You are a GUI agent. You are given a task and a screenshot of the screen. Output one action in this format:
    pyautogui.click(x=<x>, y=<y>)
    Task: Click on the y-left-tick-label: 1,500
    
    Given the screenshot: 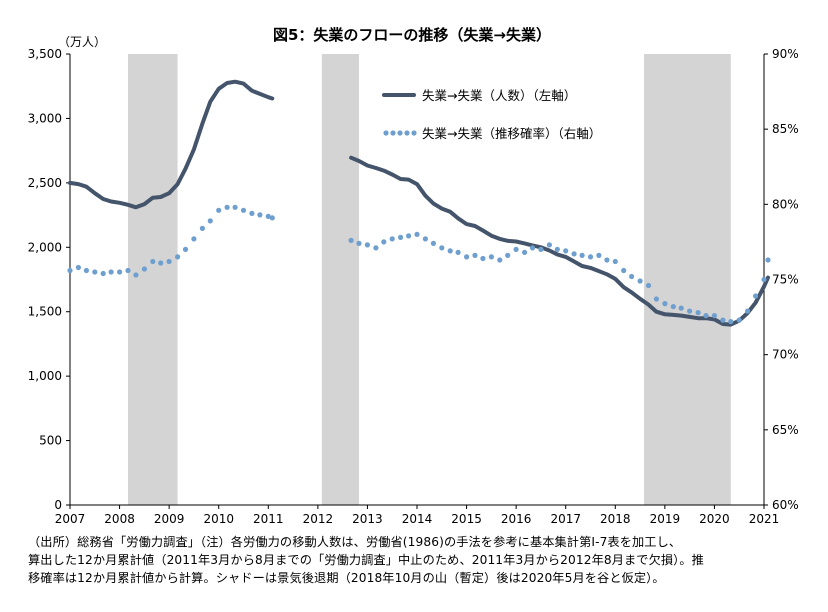 What is the action you would take?
    pyautogui.click(x=45, y=312)
    